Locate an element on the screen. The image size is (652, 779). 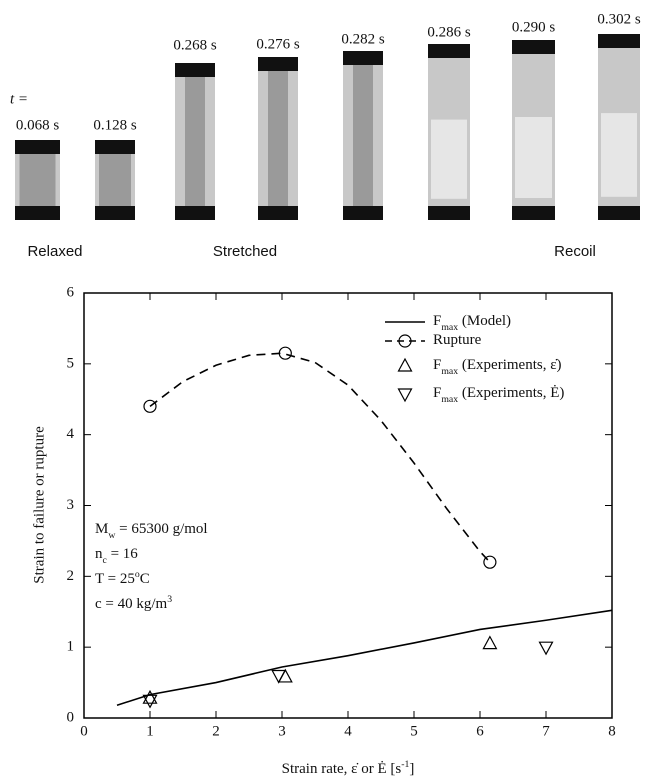
text-part: Strain rate, ε̇ or Ė [s is located at coordinates (342, 769).